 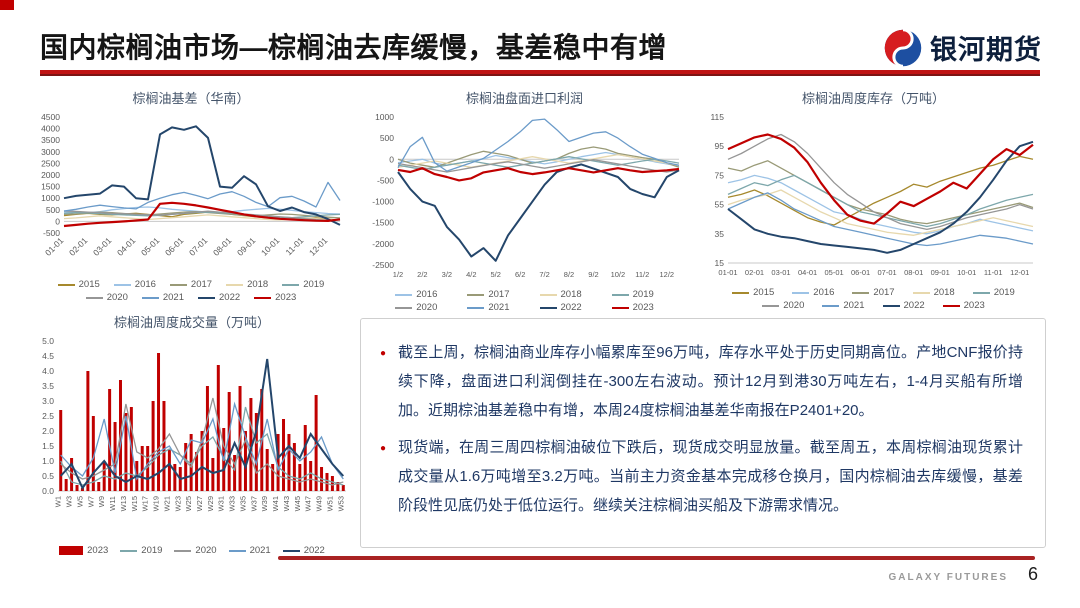 I want to click on svg-text: 1/2, so click(x=398, y=274).